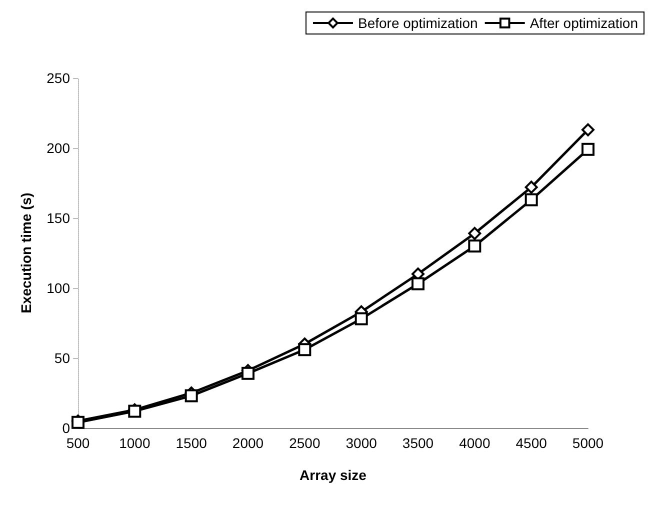 This screenshot has height=506, width=656. What do you see at coordinates (134, 443) in the screenshot?
I see `x-tick-label: 1000` at bounding box center [134, 443].